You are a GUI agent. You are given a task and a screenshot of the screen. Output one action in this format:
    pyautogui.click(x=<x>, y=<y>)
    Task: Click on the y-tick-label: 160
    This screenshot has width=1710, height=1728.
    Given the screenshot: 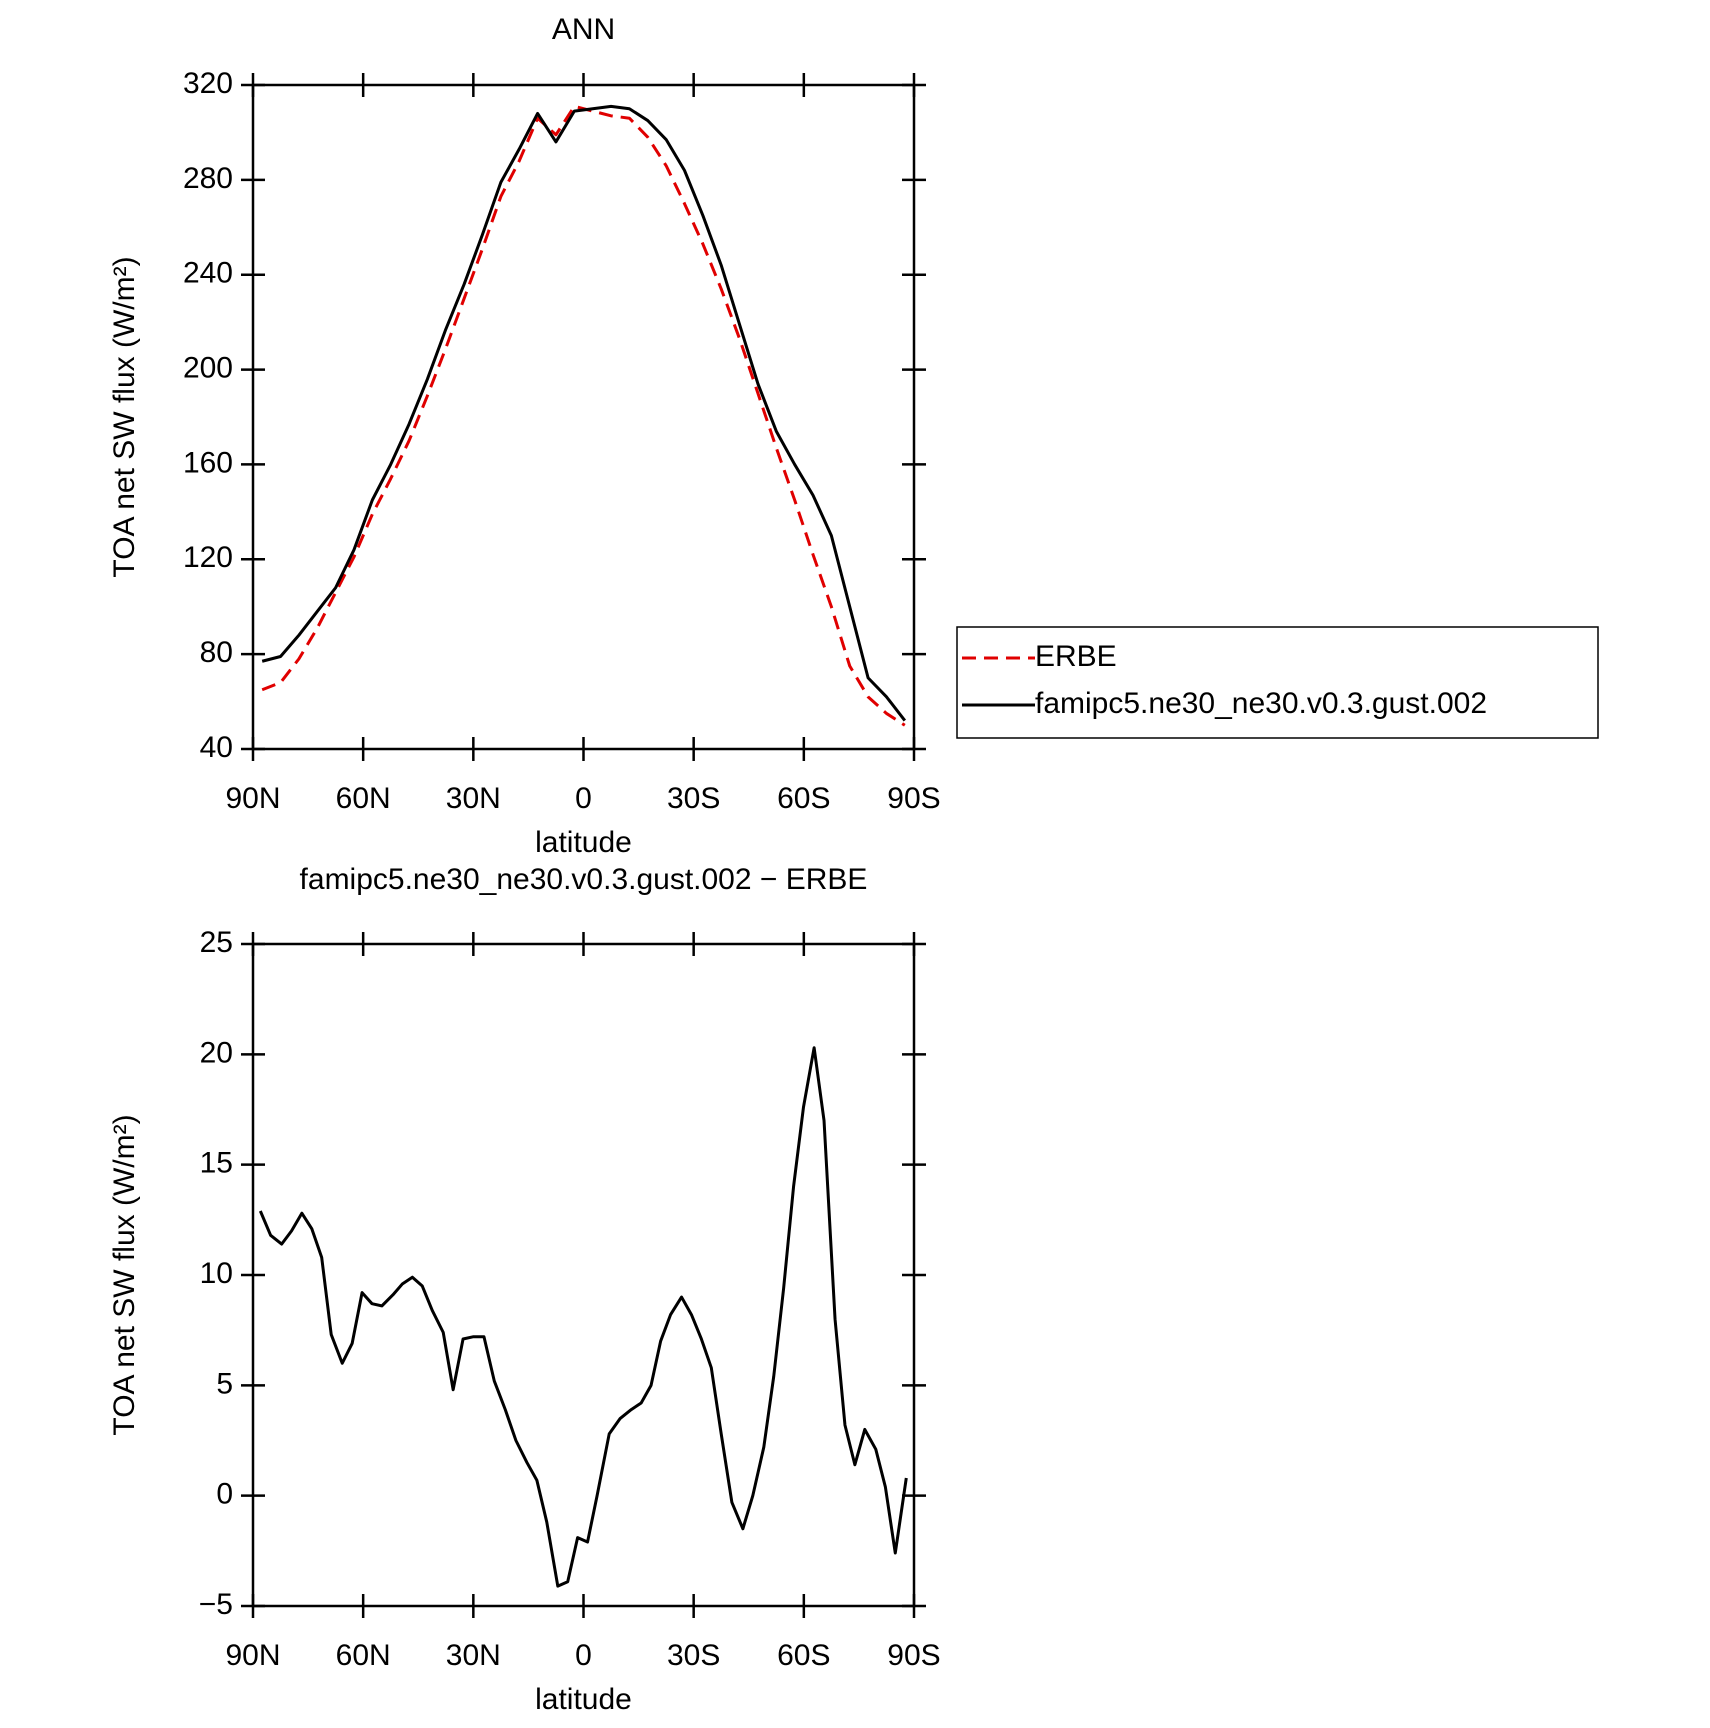 What is the action you would take?
    pyautogui.click(x=208, y=462)
    